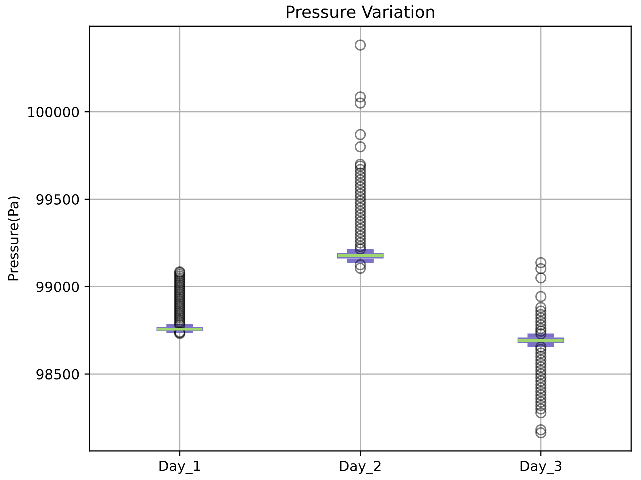  Describe the element at coordinates (360, 11) in the screenshot. I see `chart-title: Pressure Variation` at that location.